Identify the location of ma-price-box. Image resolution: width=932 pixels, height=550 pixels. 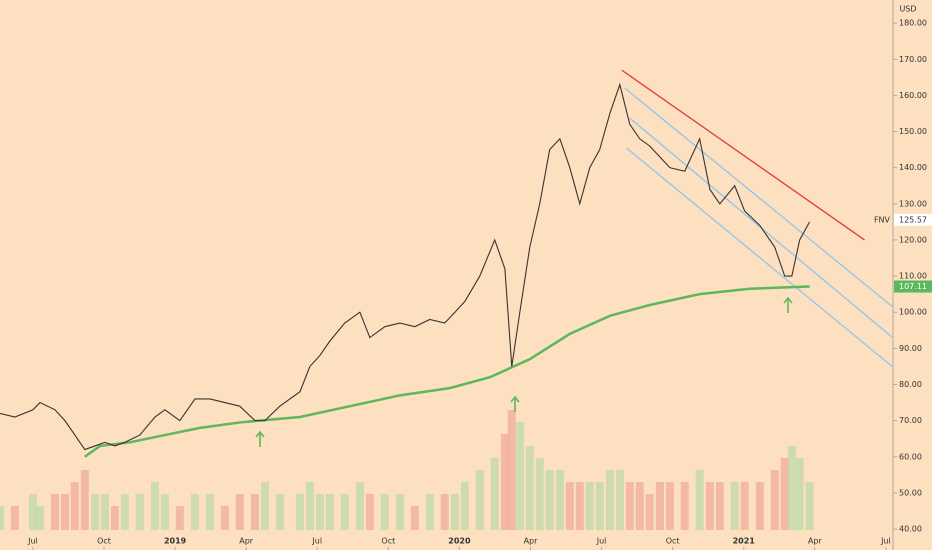
(913, 286).